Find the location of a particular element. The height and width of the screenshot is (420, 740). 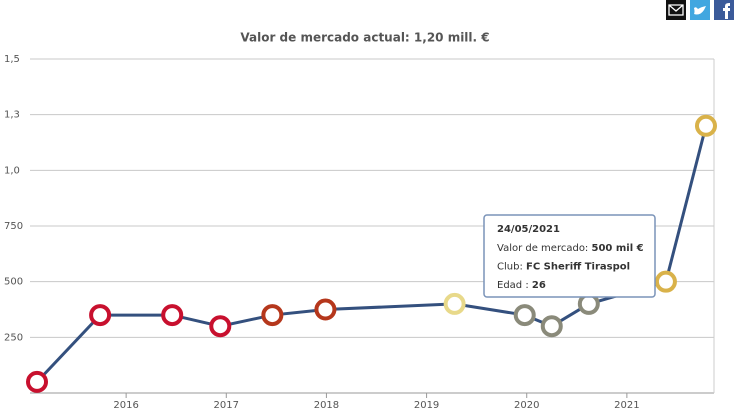

y-tick-label: 1,0 is located at coordinates (12, 170).